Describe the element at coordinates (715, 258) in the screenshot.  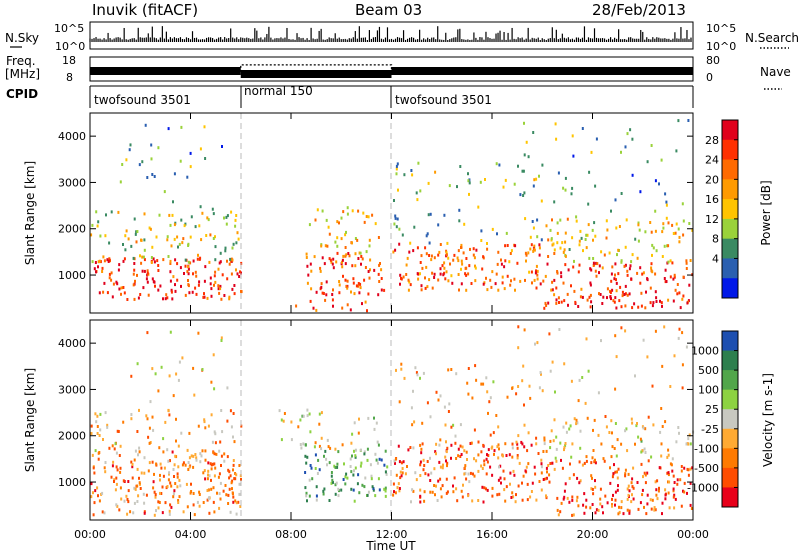
I see `colorbar-tick-label: 4` at that location.